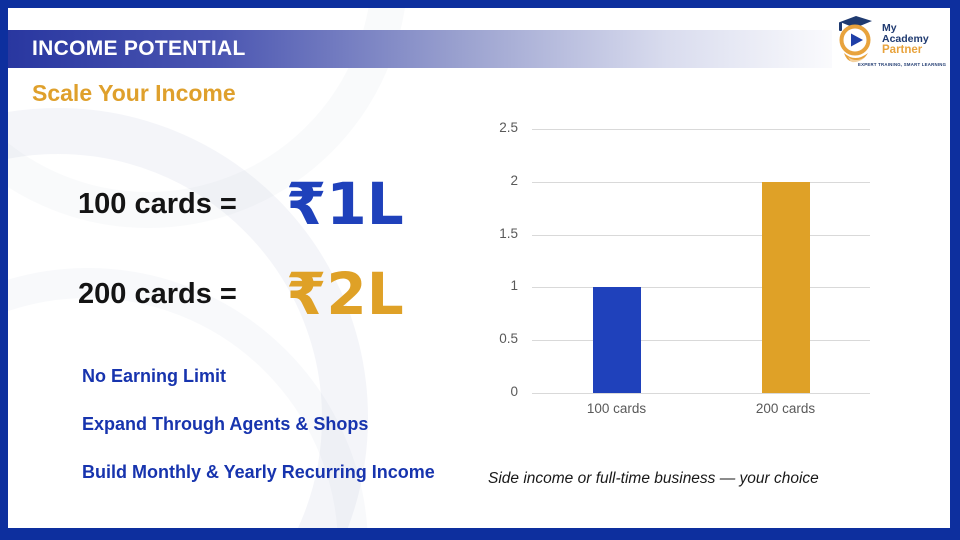 Image resolution: width=960 pixels, height=540 pixels. I want to click on benefit-item: Build Monthly & Yearly Recurring Income, so click(258, 472).